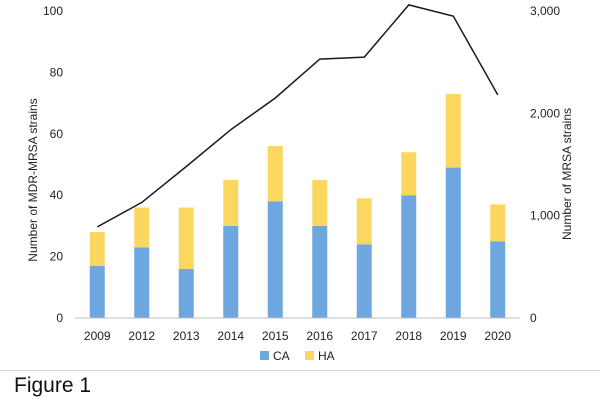  What do you see at coordinates (53, 11) in the screenshot?
I see `y-tick-label: 100` at bounding box center [53, 11].